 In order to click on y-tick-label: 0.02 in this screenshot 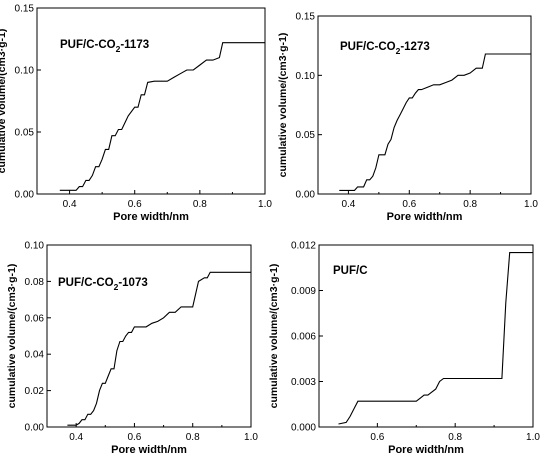, I will do `click(35, 391)`.